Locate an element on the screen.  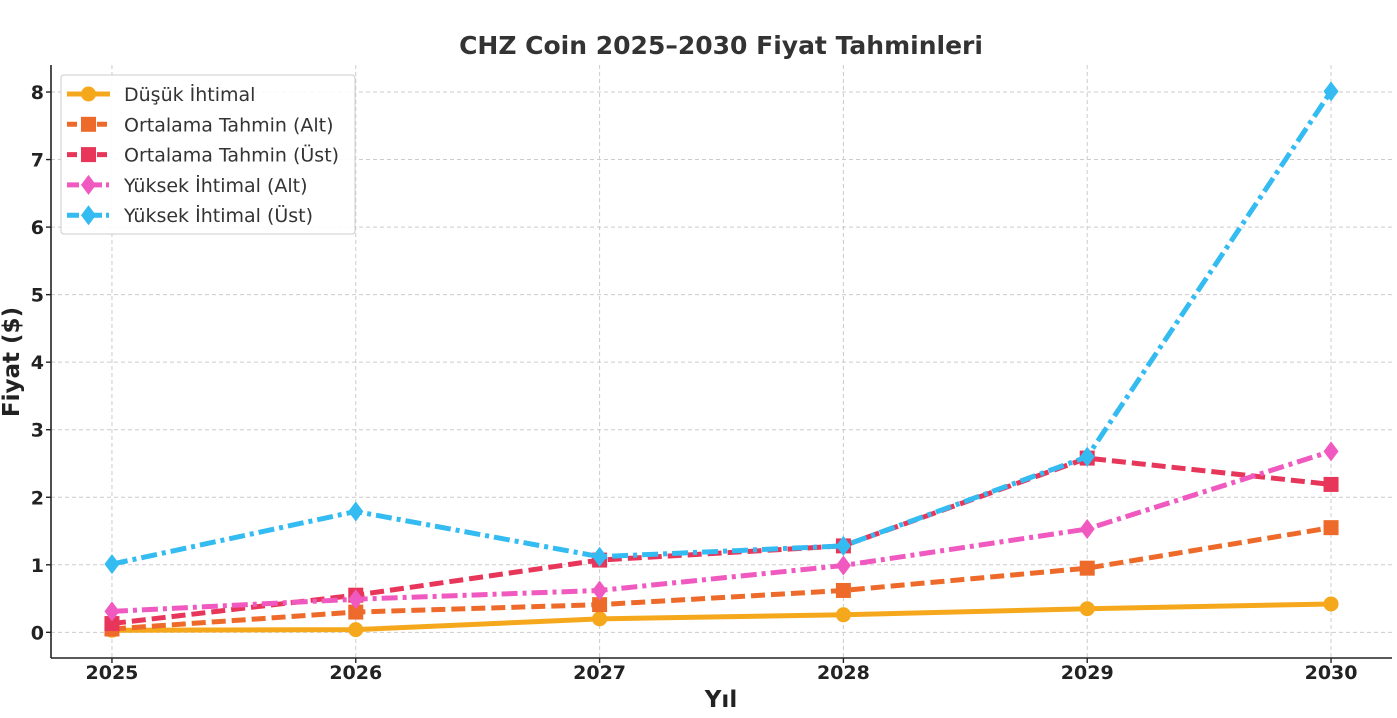
legend-item-yuksek-ihtimal-ust: Yüksek İhtimal (Üst) is located at coordinates (190, 215).